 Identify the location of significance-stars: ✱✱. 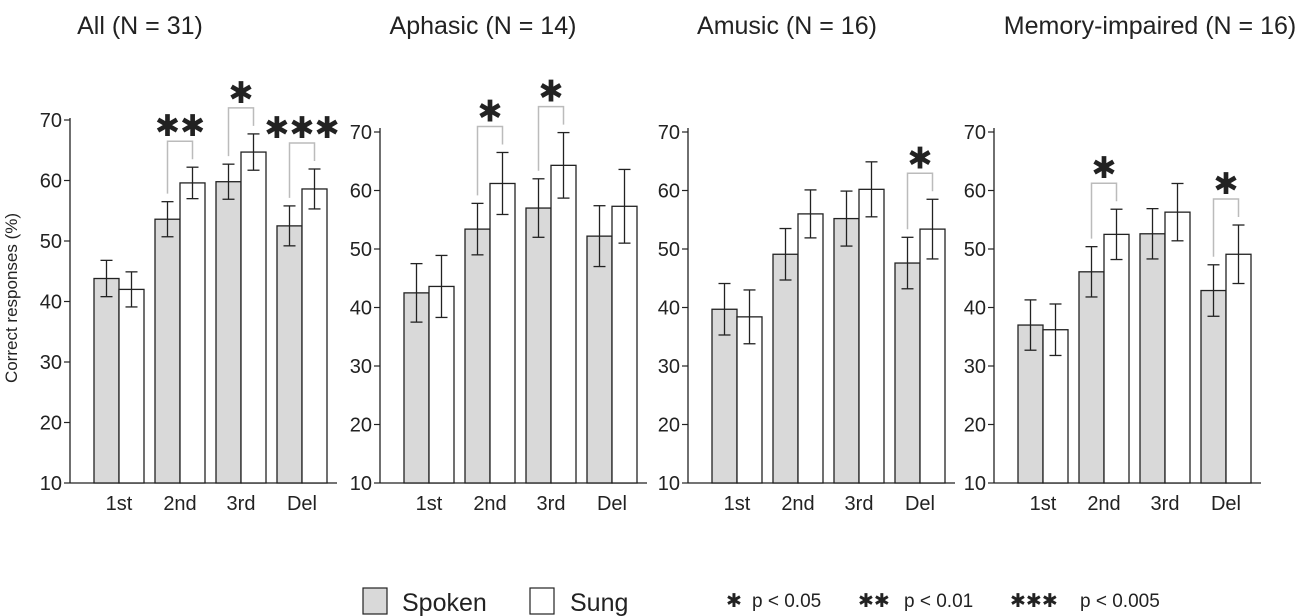
(180, 126).